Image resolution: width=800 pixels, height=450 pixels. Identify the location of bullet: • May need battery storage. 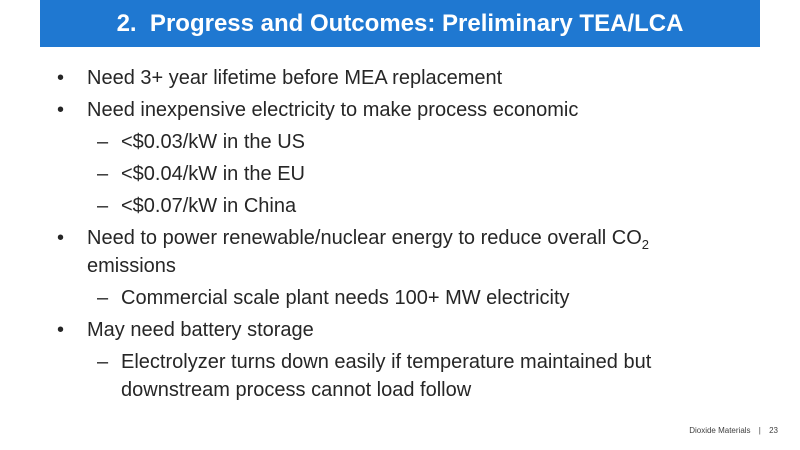
(397, 330).